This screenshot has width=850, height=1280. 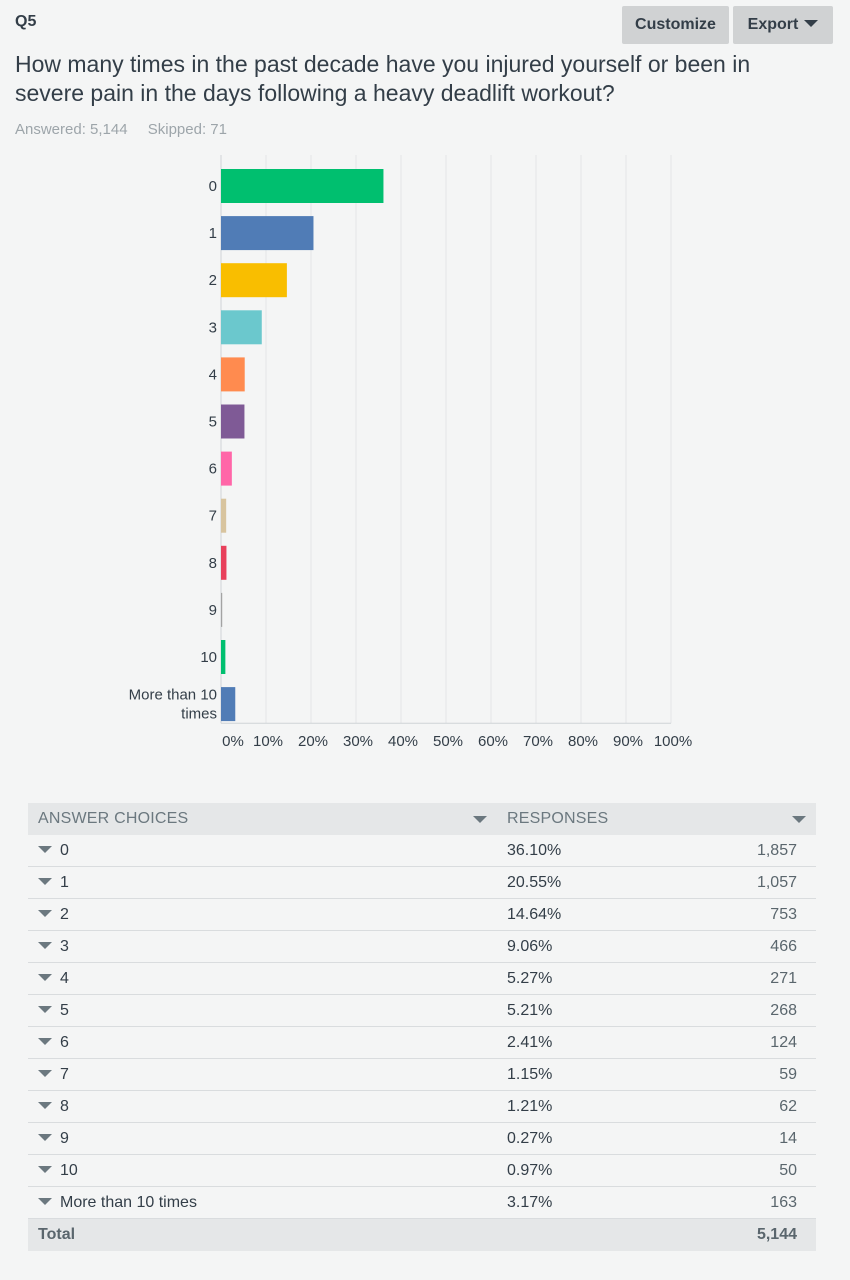 I want to click on answer-choice-cell: 1, so click(x=262, y=882).